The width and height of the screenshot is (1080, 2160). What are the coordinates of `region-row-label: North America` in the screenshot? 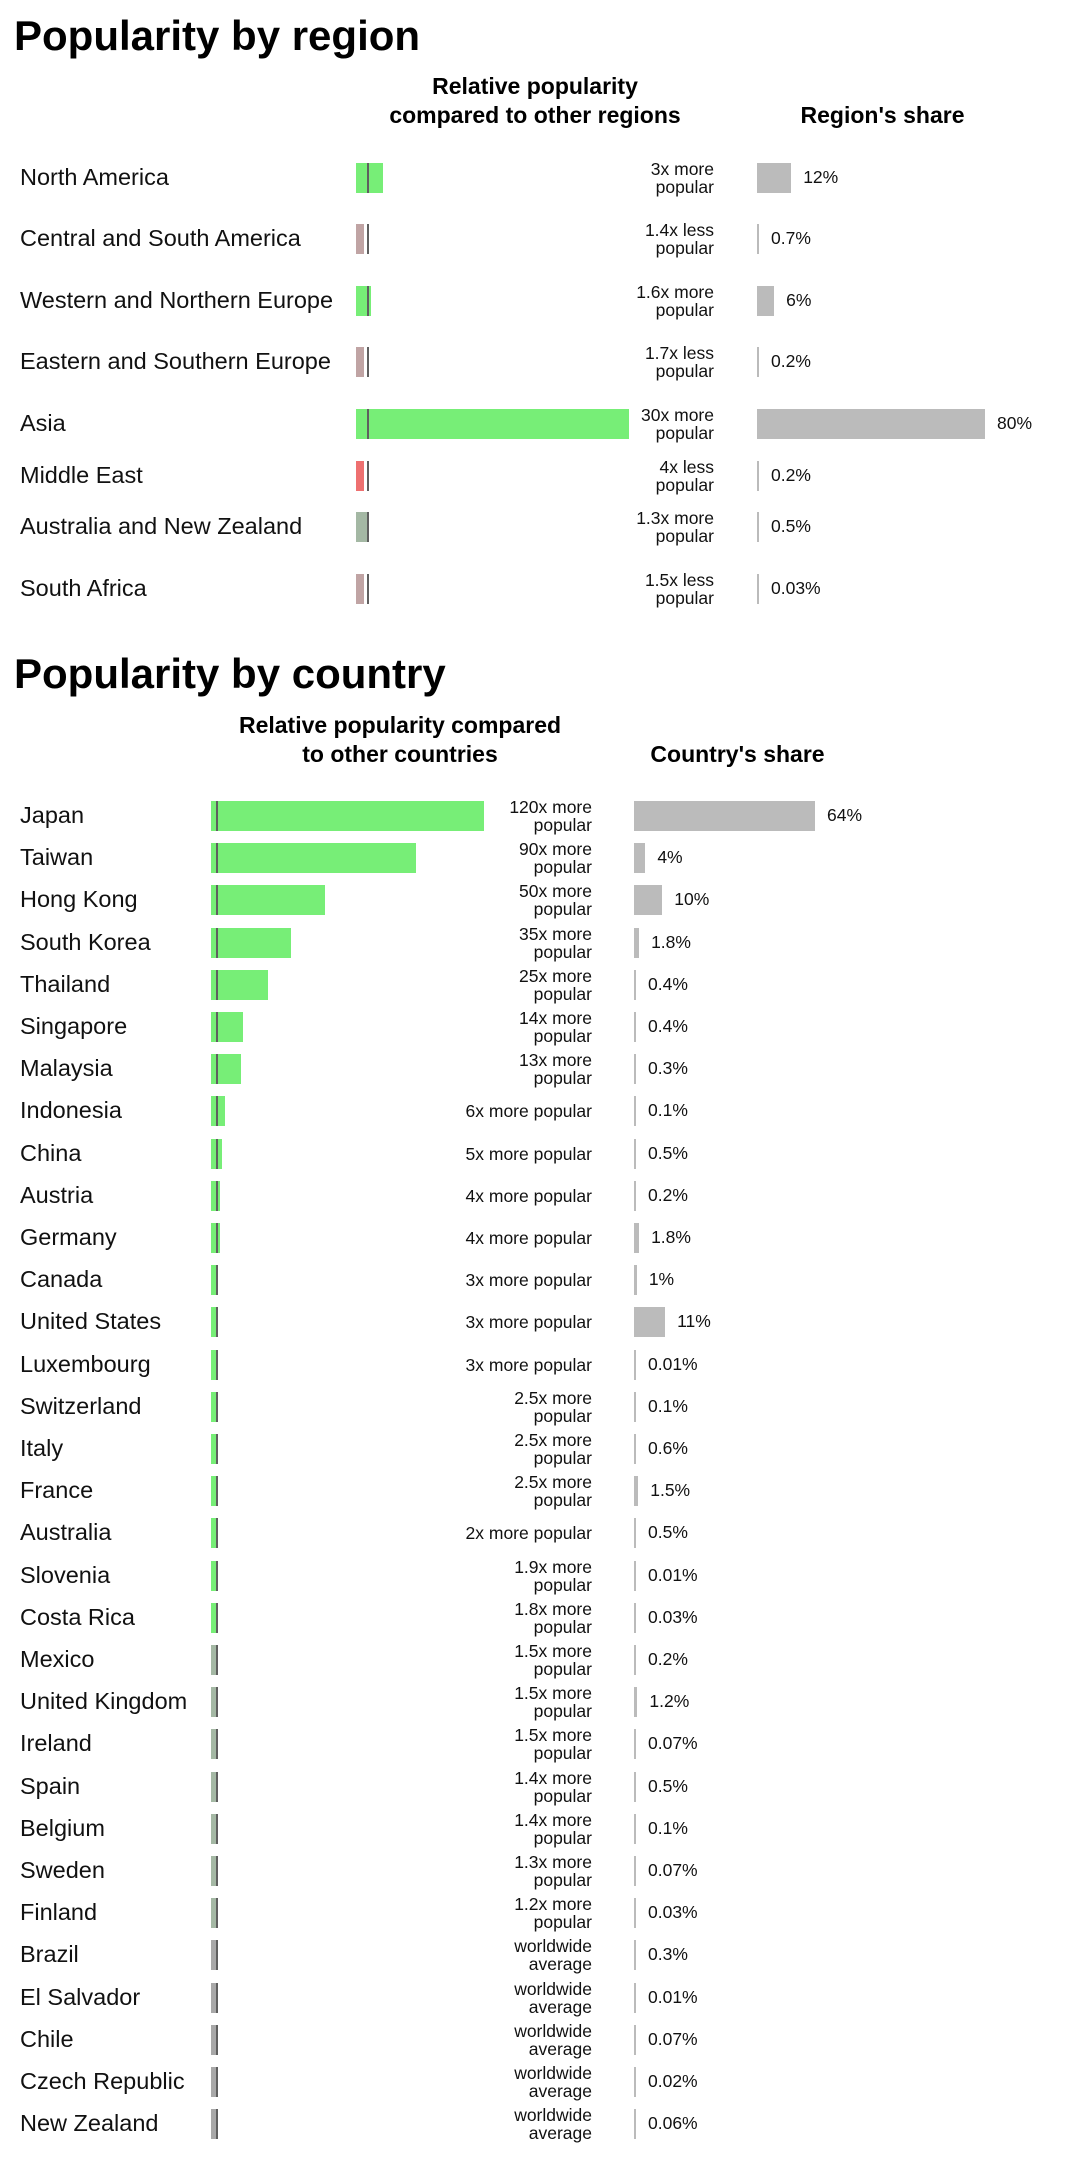 It's located at (94, 177).